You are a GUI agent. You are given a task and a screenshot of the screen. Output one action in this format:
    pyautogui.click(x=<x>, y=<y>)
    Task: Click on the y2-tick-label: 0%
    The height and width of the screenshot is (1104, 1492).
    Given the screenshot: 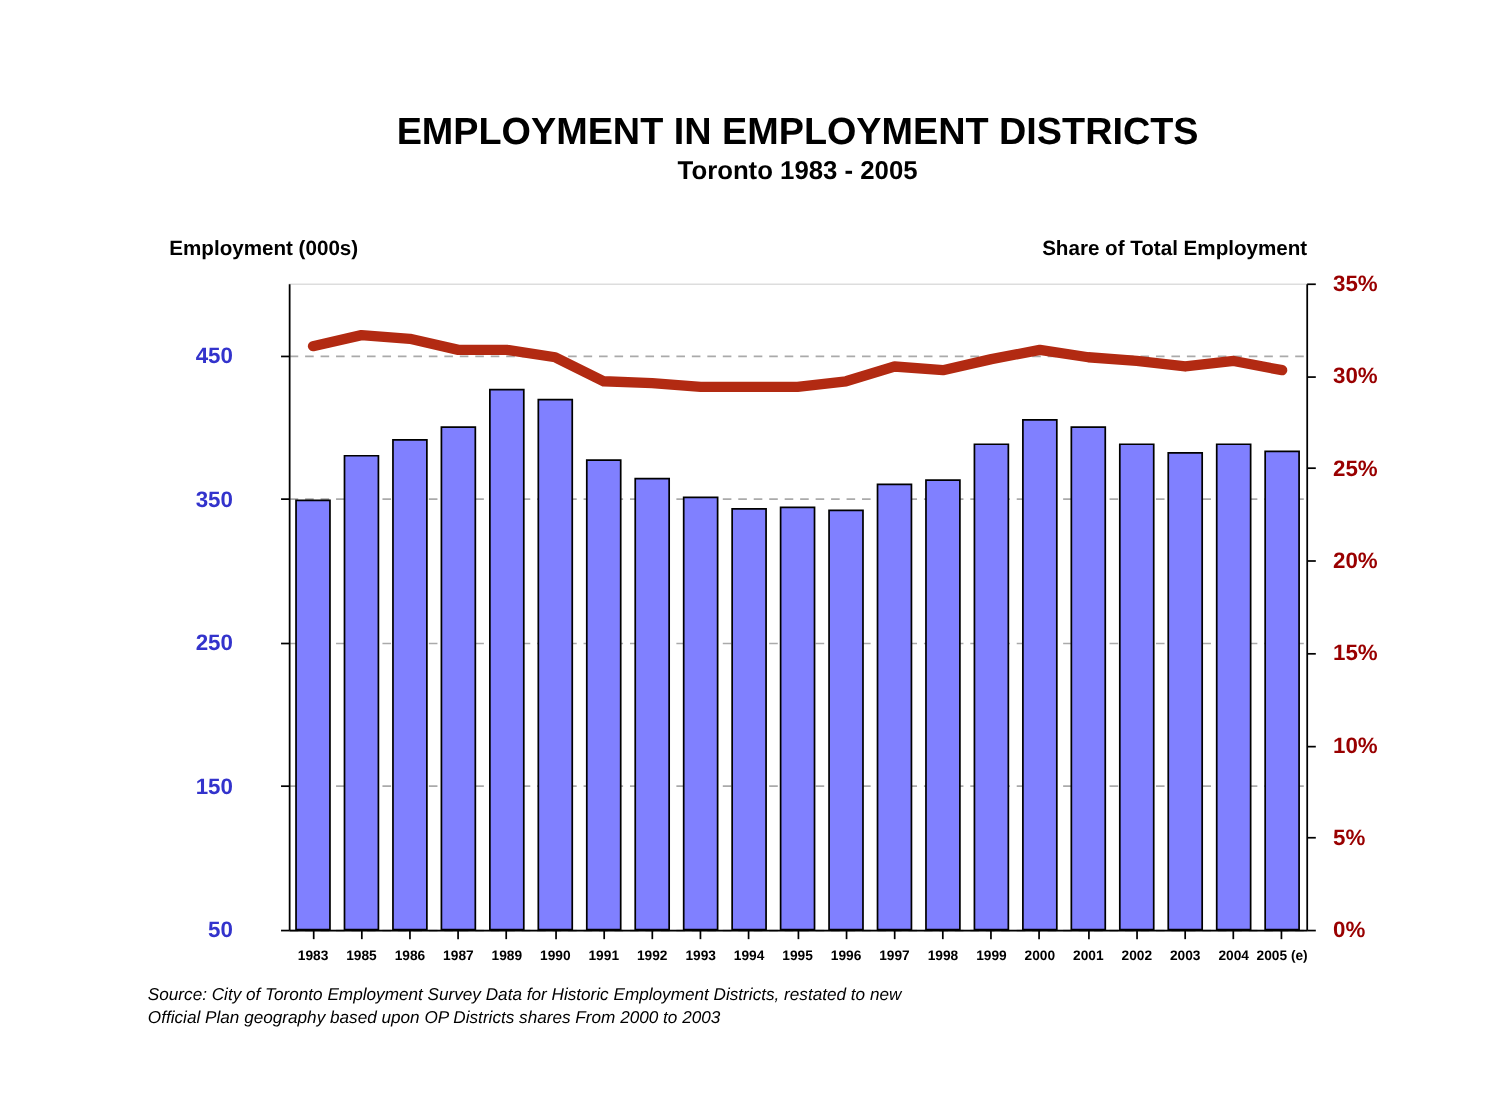 What is the action you would take?
    pyautogui.click(x=1349, y=931)
    